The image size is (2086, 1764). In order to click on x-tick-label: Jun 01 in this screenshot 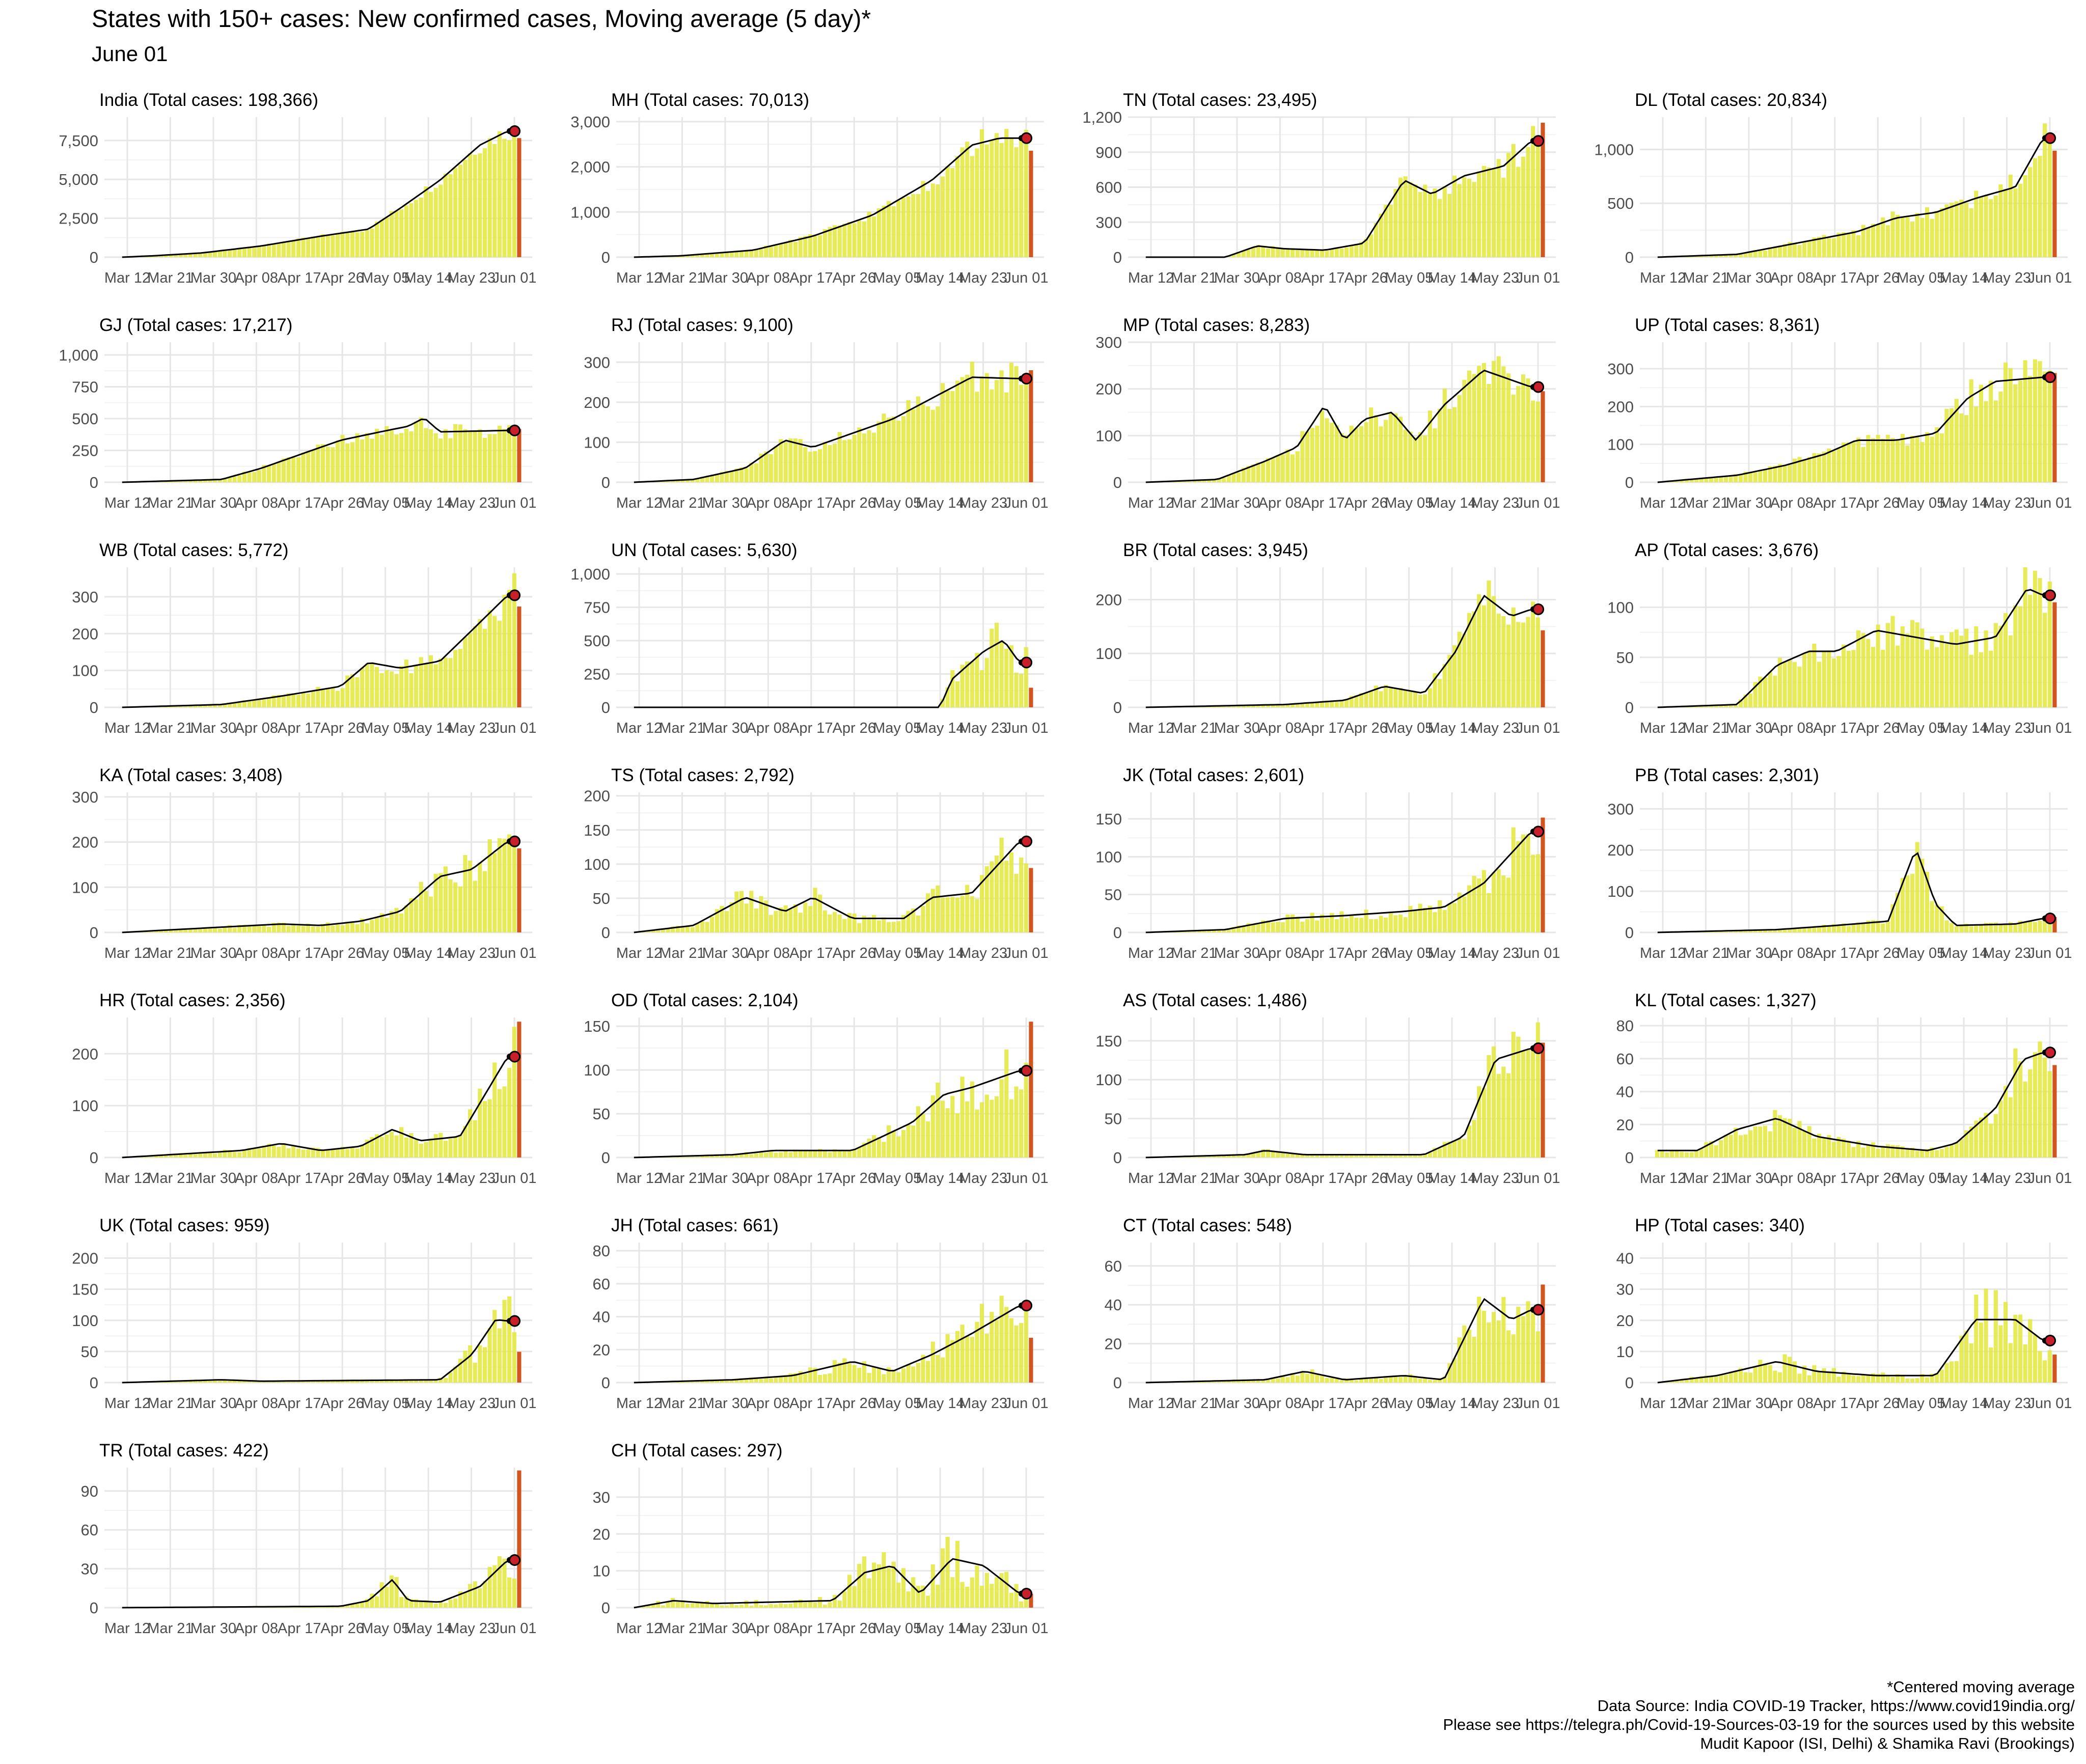, I will do `click(514, 953)`.